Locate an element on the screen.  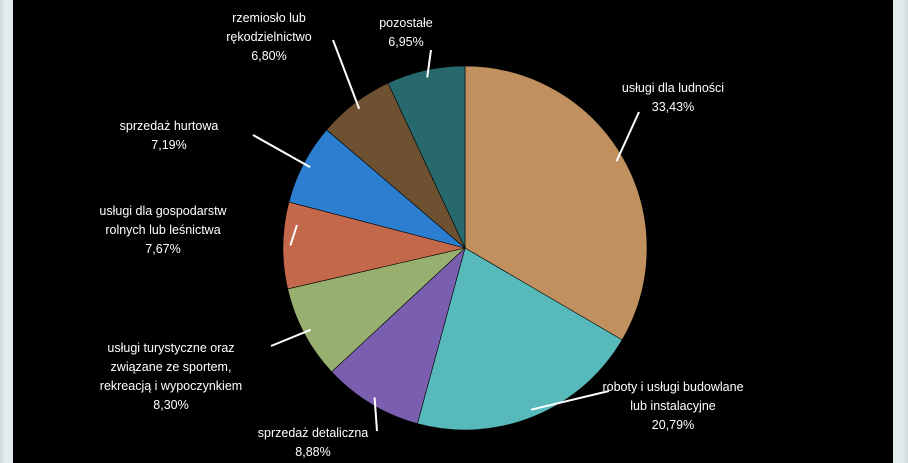
slice-label-0: usługi dla ludności 33,43% is located at coordinates (673, 97).